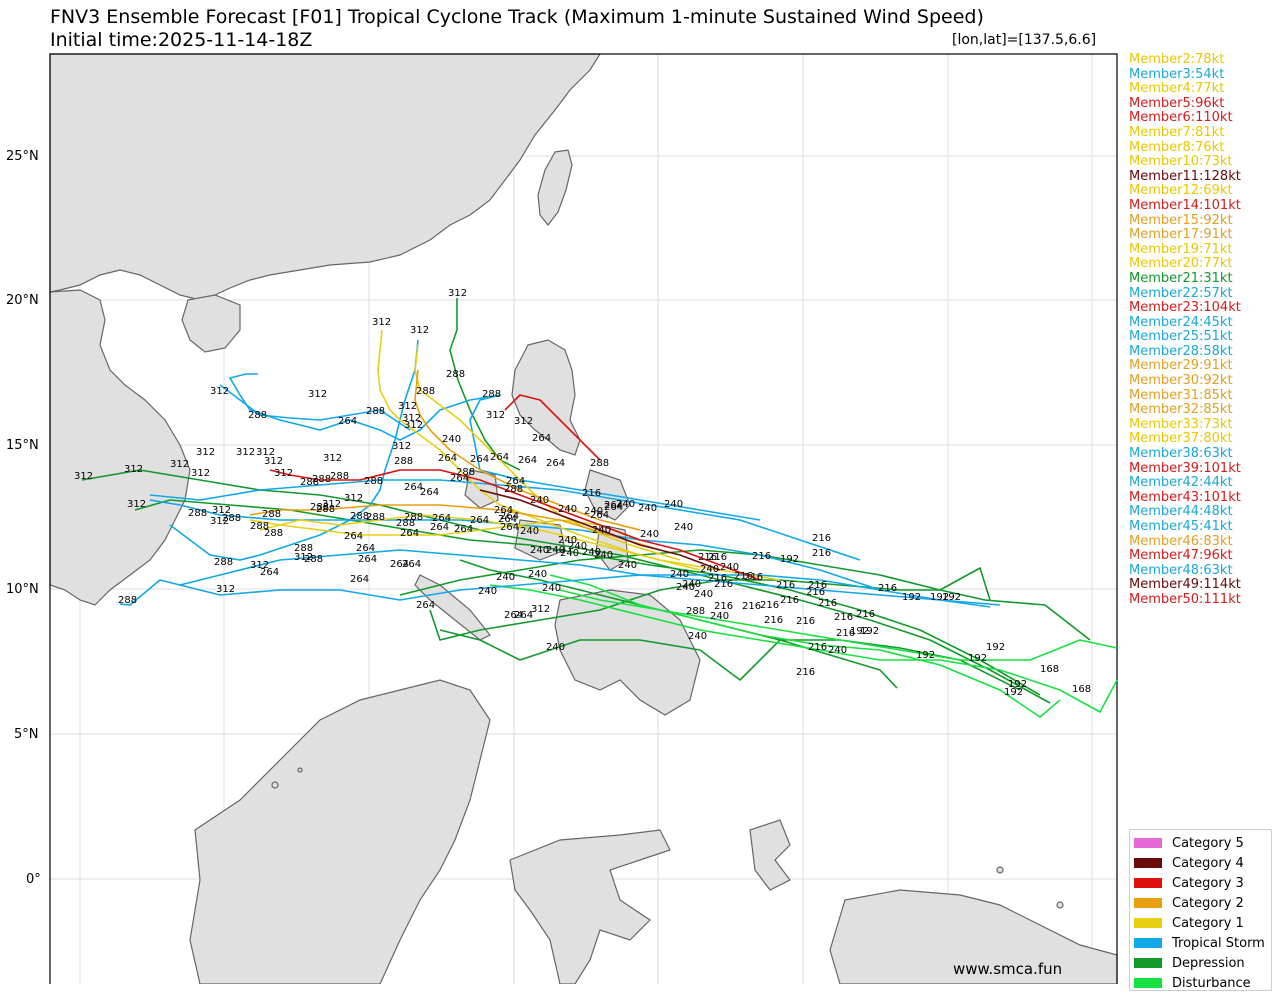 Image resolution: width=1280 pixels, height=993 pixels. I want to click on land-sulawesi, so click(590, 906).